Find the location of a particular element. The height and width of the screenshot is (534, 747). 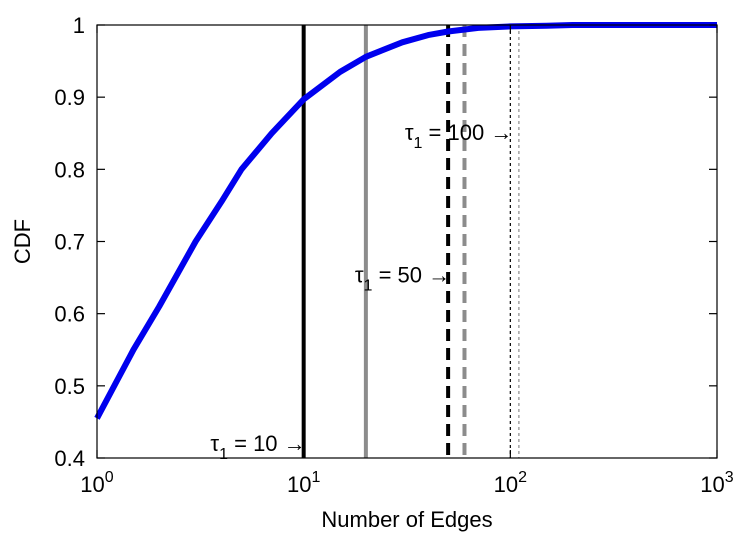

annotation-value: = 50 → is located at coordinates (411, 275).